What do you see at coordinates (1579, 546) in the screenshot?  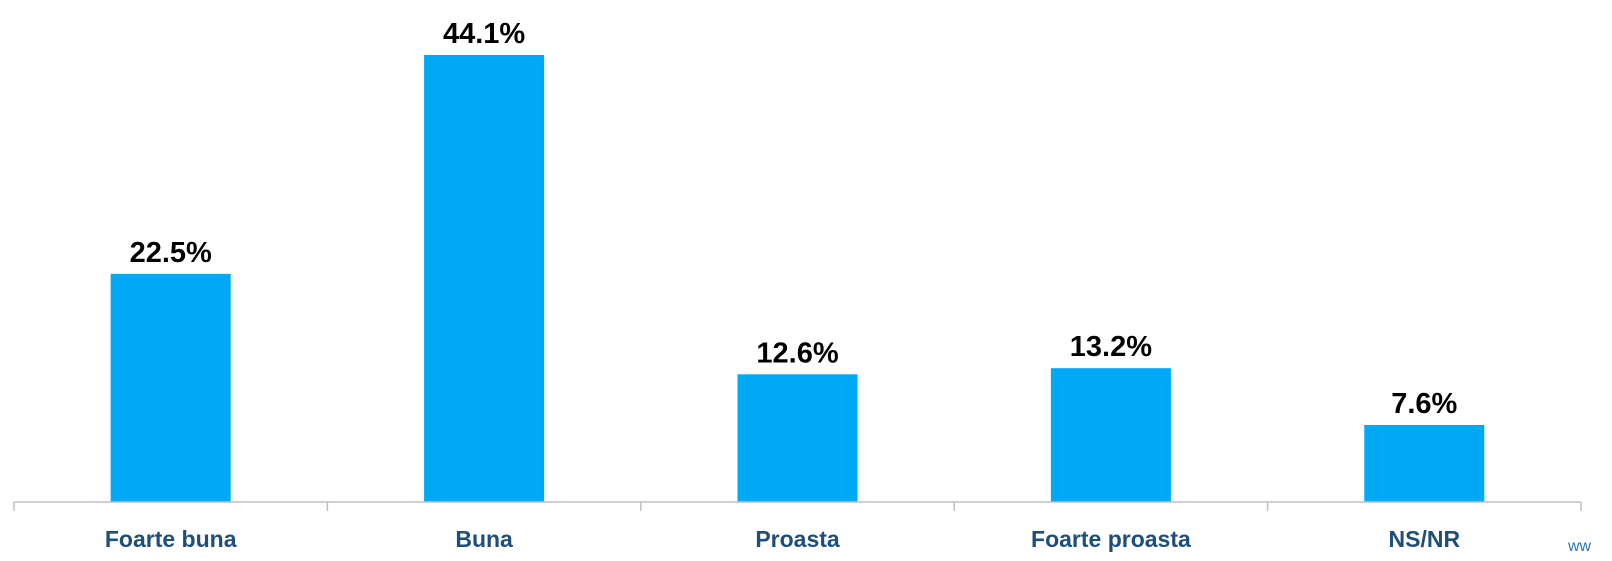 I see `watermark-text: ww` at bounding box center [1579, 546].